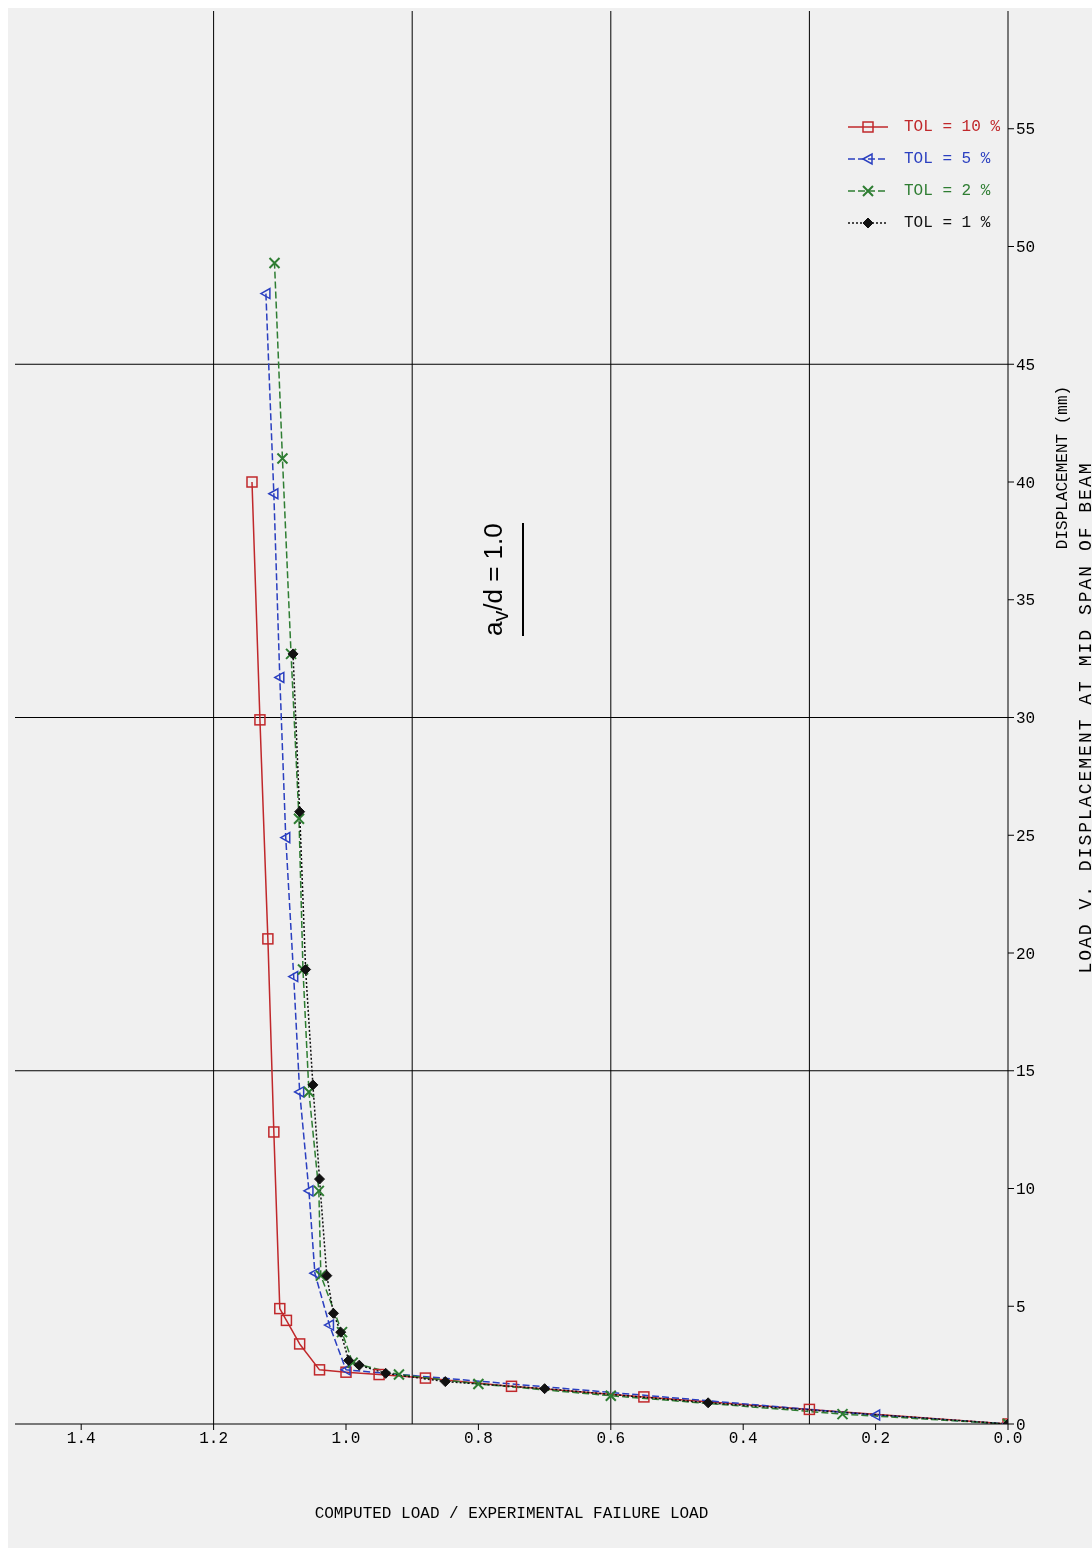 Image resolution: width=1092 pixels, height=1548 pixels. Describe the element at coordinates (1021, 1307) in the screenshot. I see `y-tick-label: 5` at that location.